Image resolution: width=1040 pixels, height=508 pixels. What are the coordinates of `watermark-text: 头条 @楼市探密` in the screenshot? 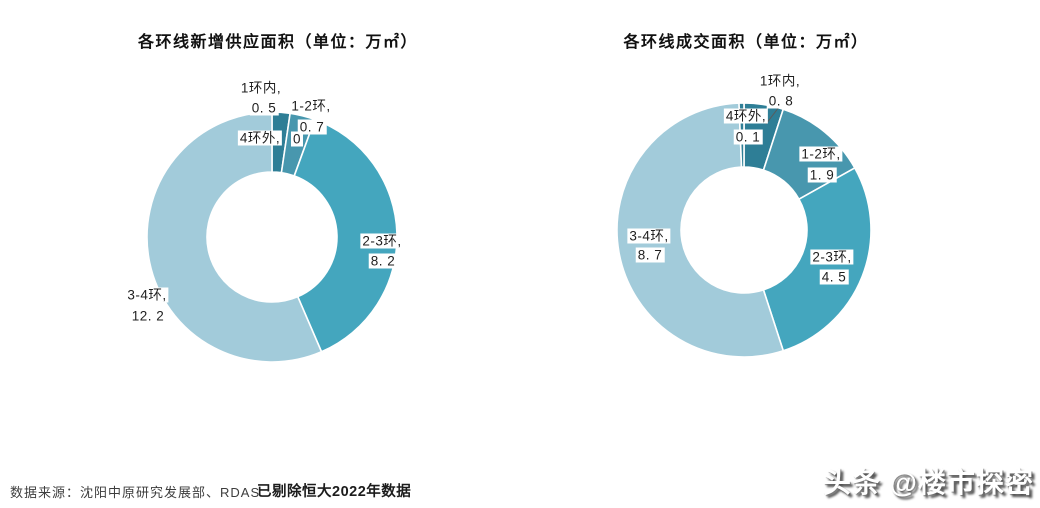 It's located at (928, 482).